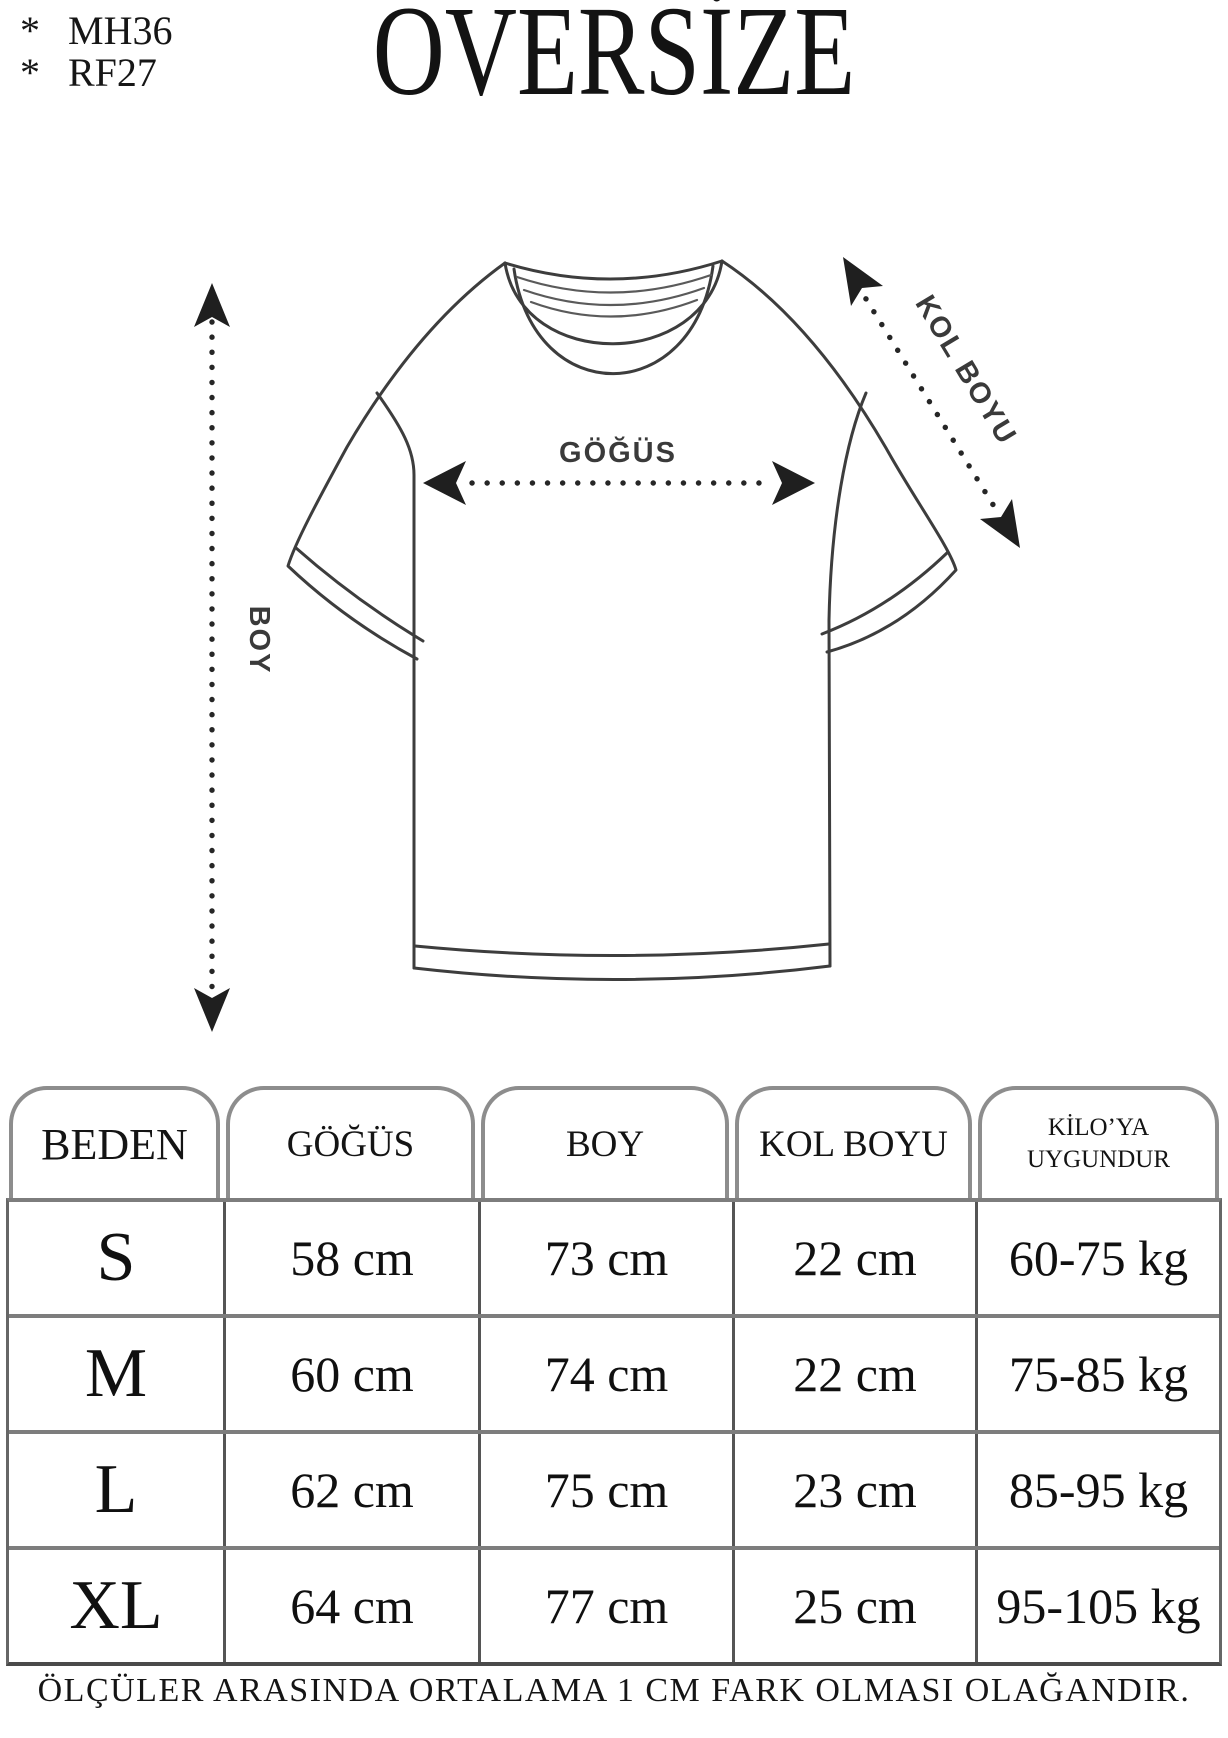  What do you see at coordinates (212, 305) in the screenshot?
I see `arrowhead-up-icon` at bounding box center [212, 305].